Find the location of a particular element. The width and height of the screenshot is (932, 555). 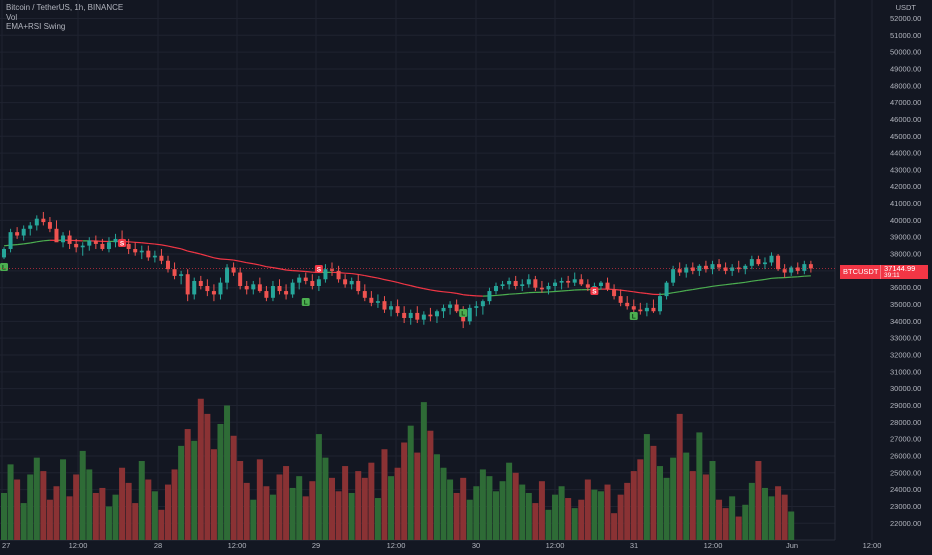

ema-rsi-indicator-label: EMA+RSI Swing is located at coordinates (64, 27).